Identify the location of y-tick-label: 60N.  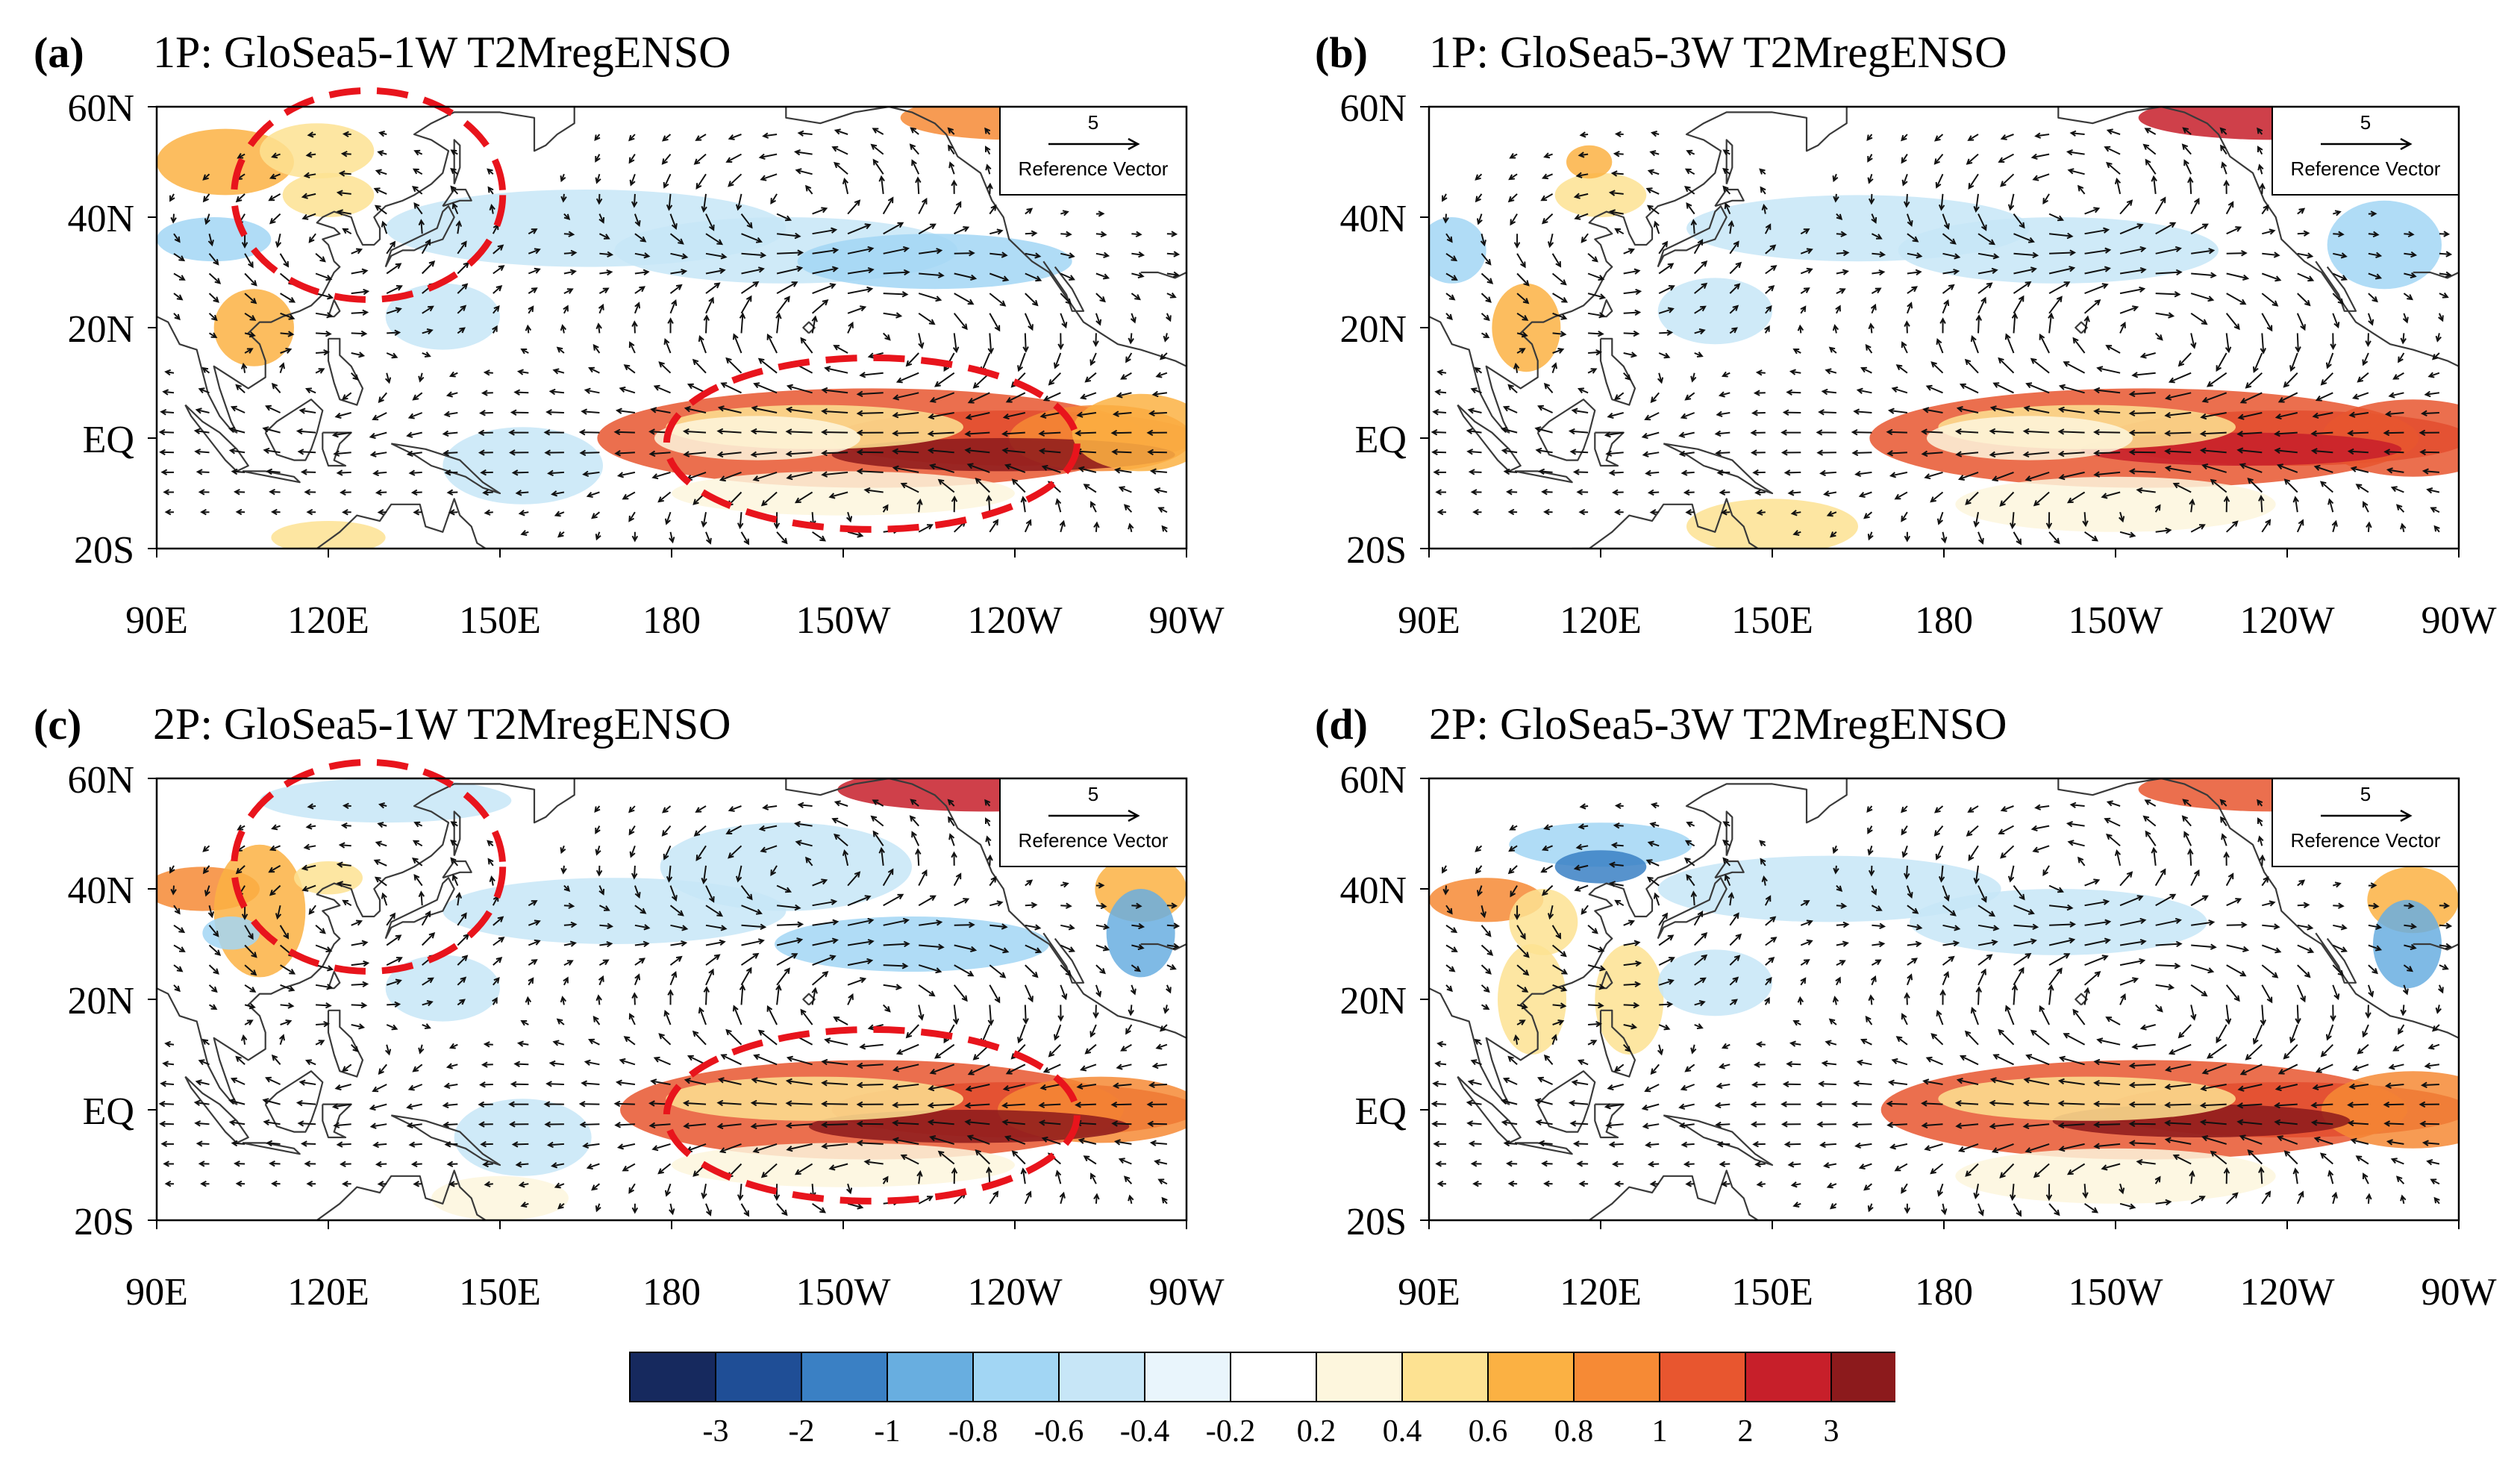
(1373, 781).